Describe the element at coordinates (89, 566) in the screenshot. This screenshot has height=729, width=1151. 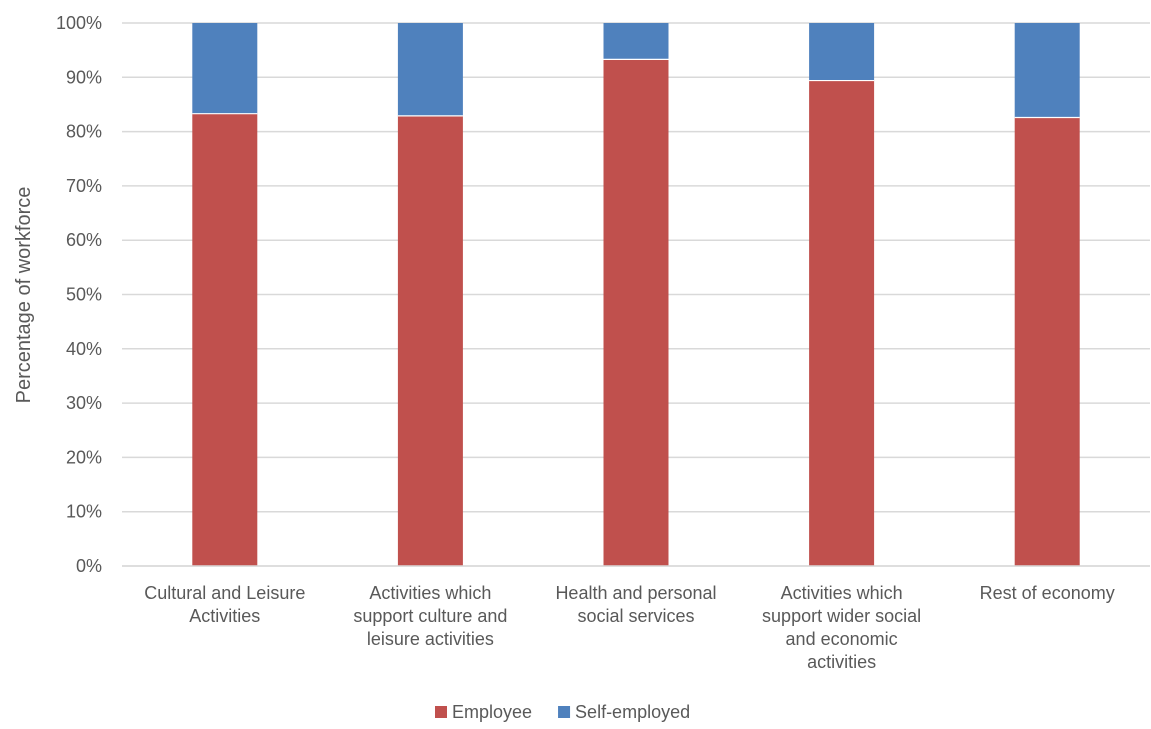
I see `y-tick-label: 0%` at that location.